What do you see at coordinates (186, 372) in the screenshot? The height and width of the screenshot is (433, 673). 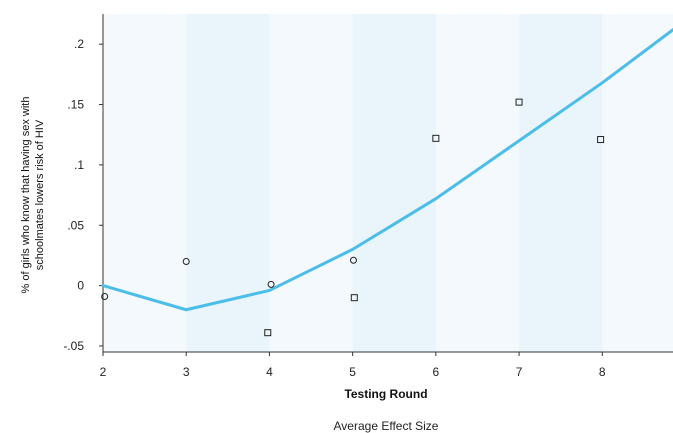 I see `x-tick-label: 3` at bounding box center [186, 372].